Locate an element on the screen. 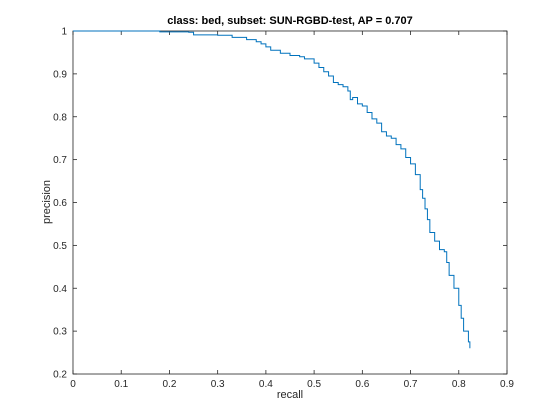 This screenshot has height=420, width=560. x-tick-label: 0.6 is located at coordinates (362, 384).